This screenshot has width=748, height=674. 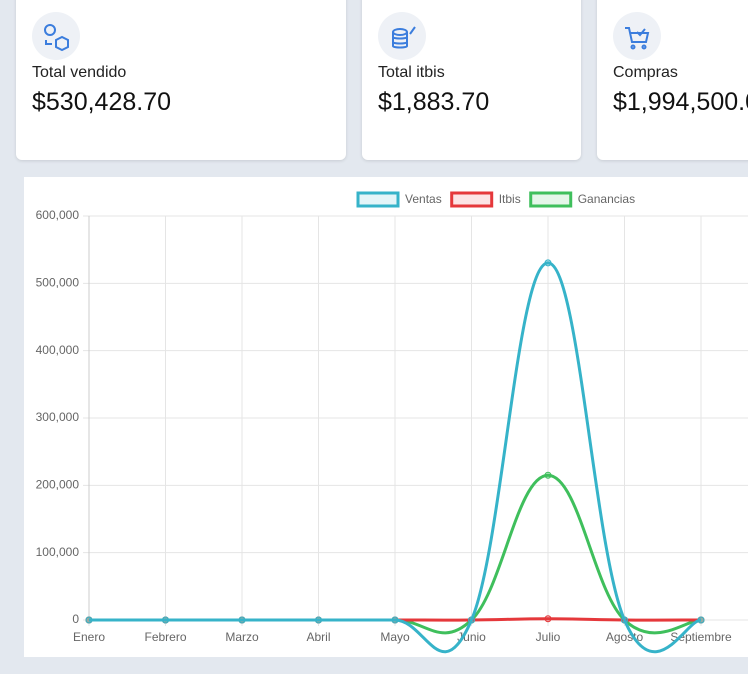 I want to click on card-label: Total itbis, so click(x=411, y=72).